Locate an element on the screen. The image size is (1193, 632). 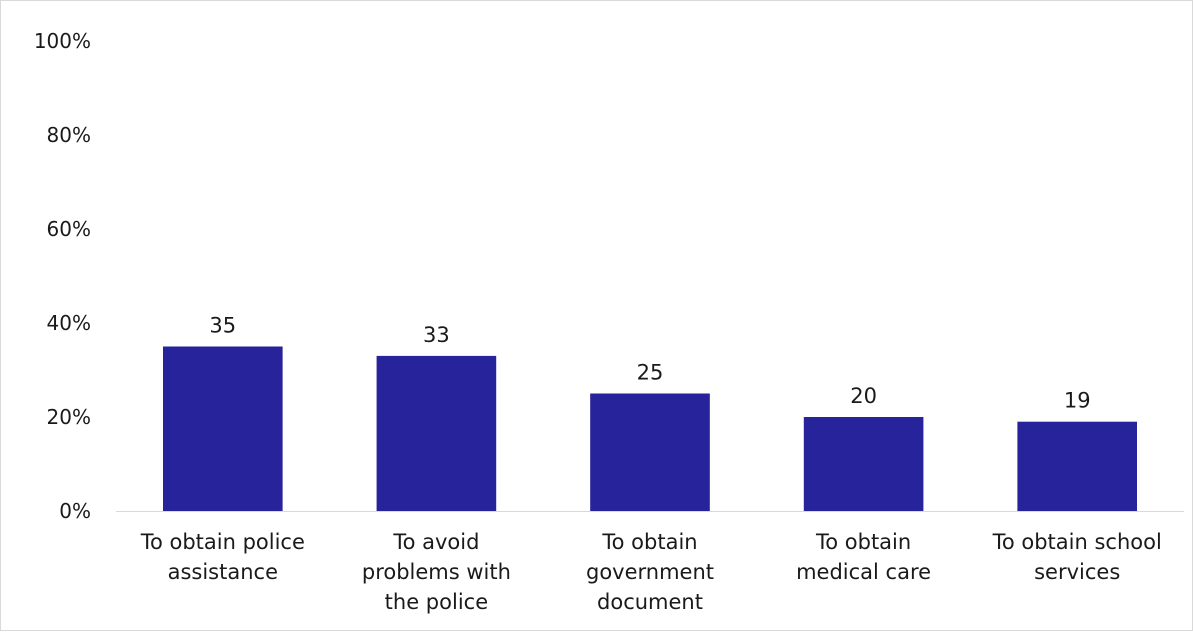
bar-value-label: 19 is located at coordinates (1077, 401).